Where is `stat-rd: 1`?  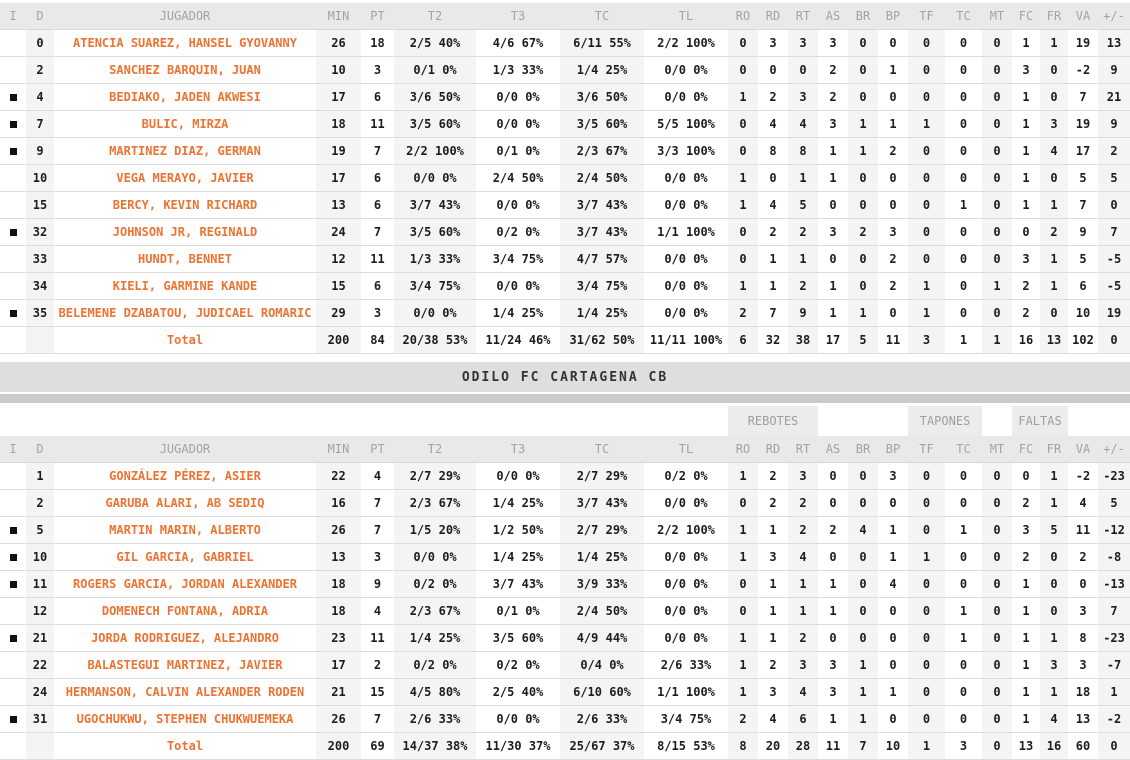 stat-rd: 1 is located at coordinates (773, 530).